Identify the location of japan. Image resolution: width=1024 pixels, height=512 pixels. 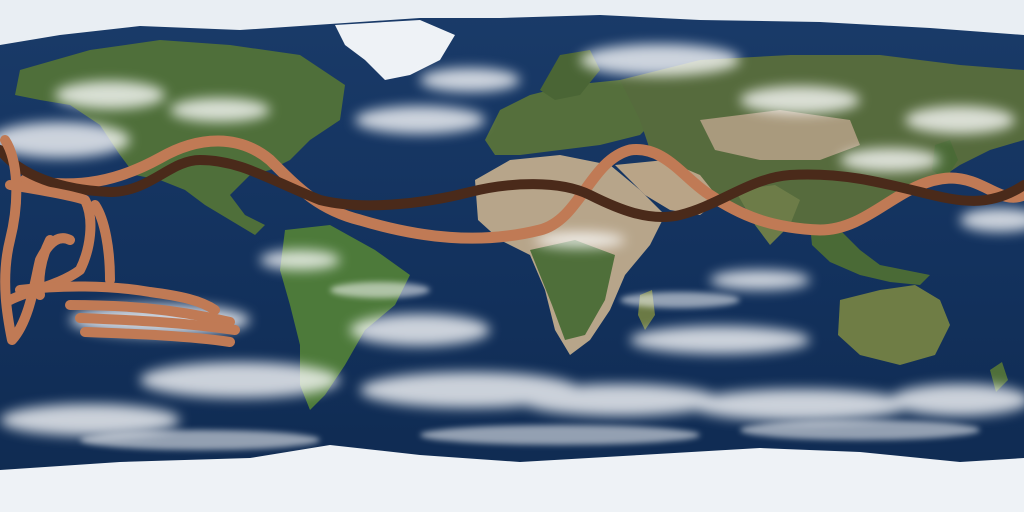
(945, 160).